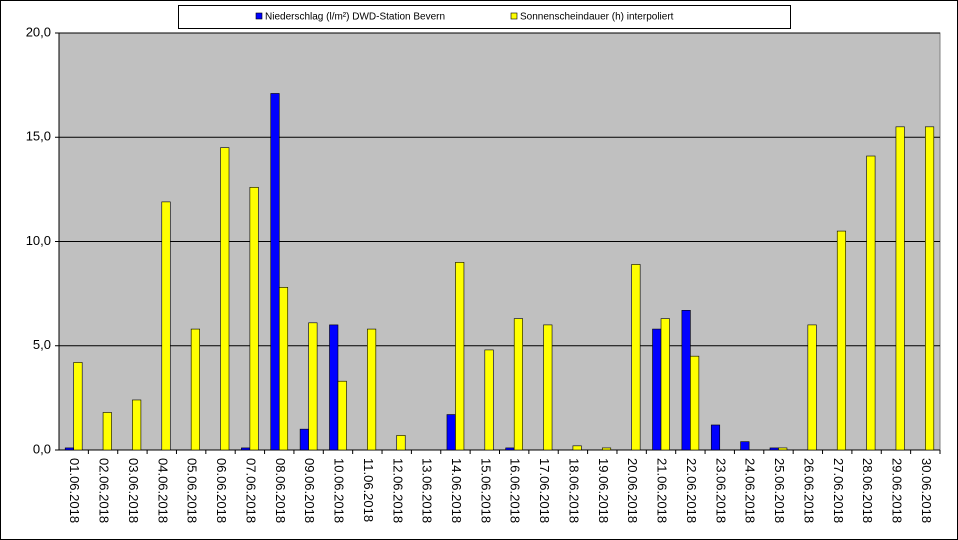 The image size is (958, 540). I want to click on x-tick-label: 20.06.2018, so click(632, 490).